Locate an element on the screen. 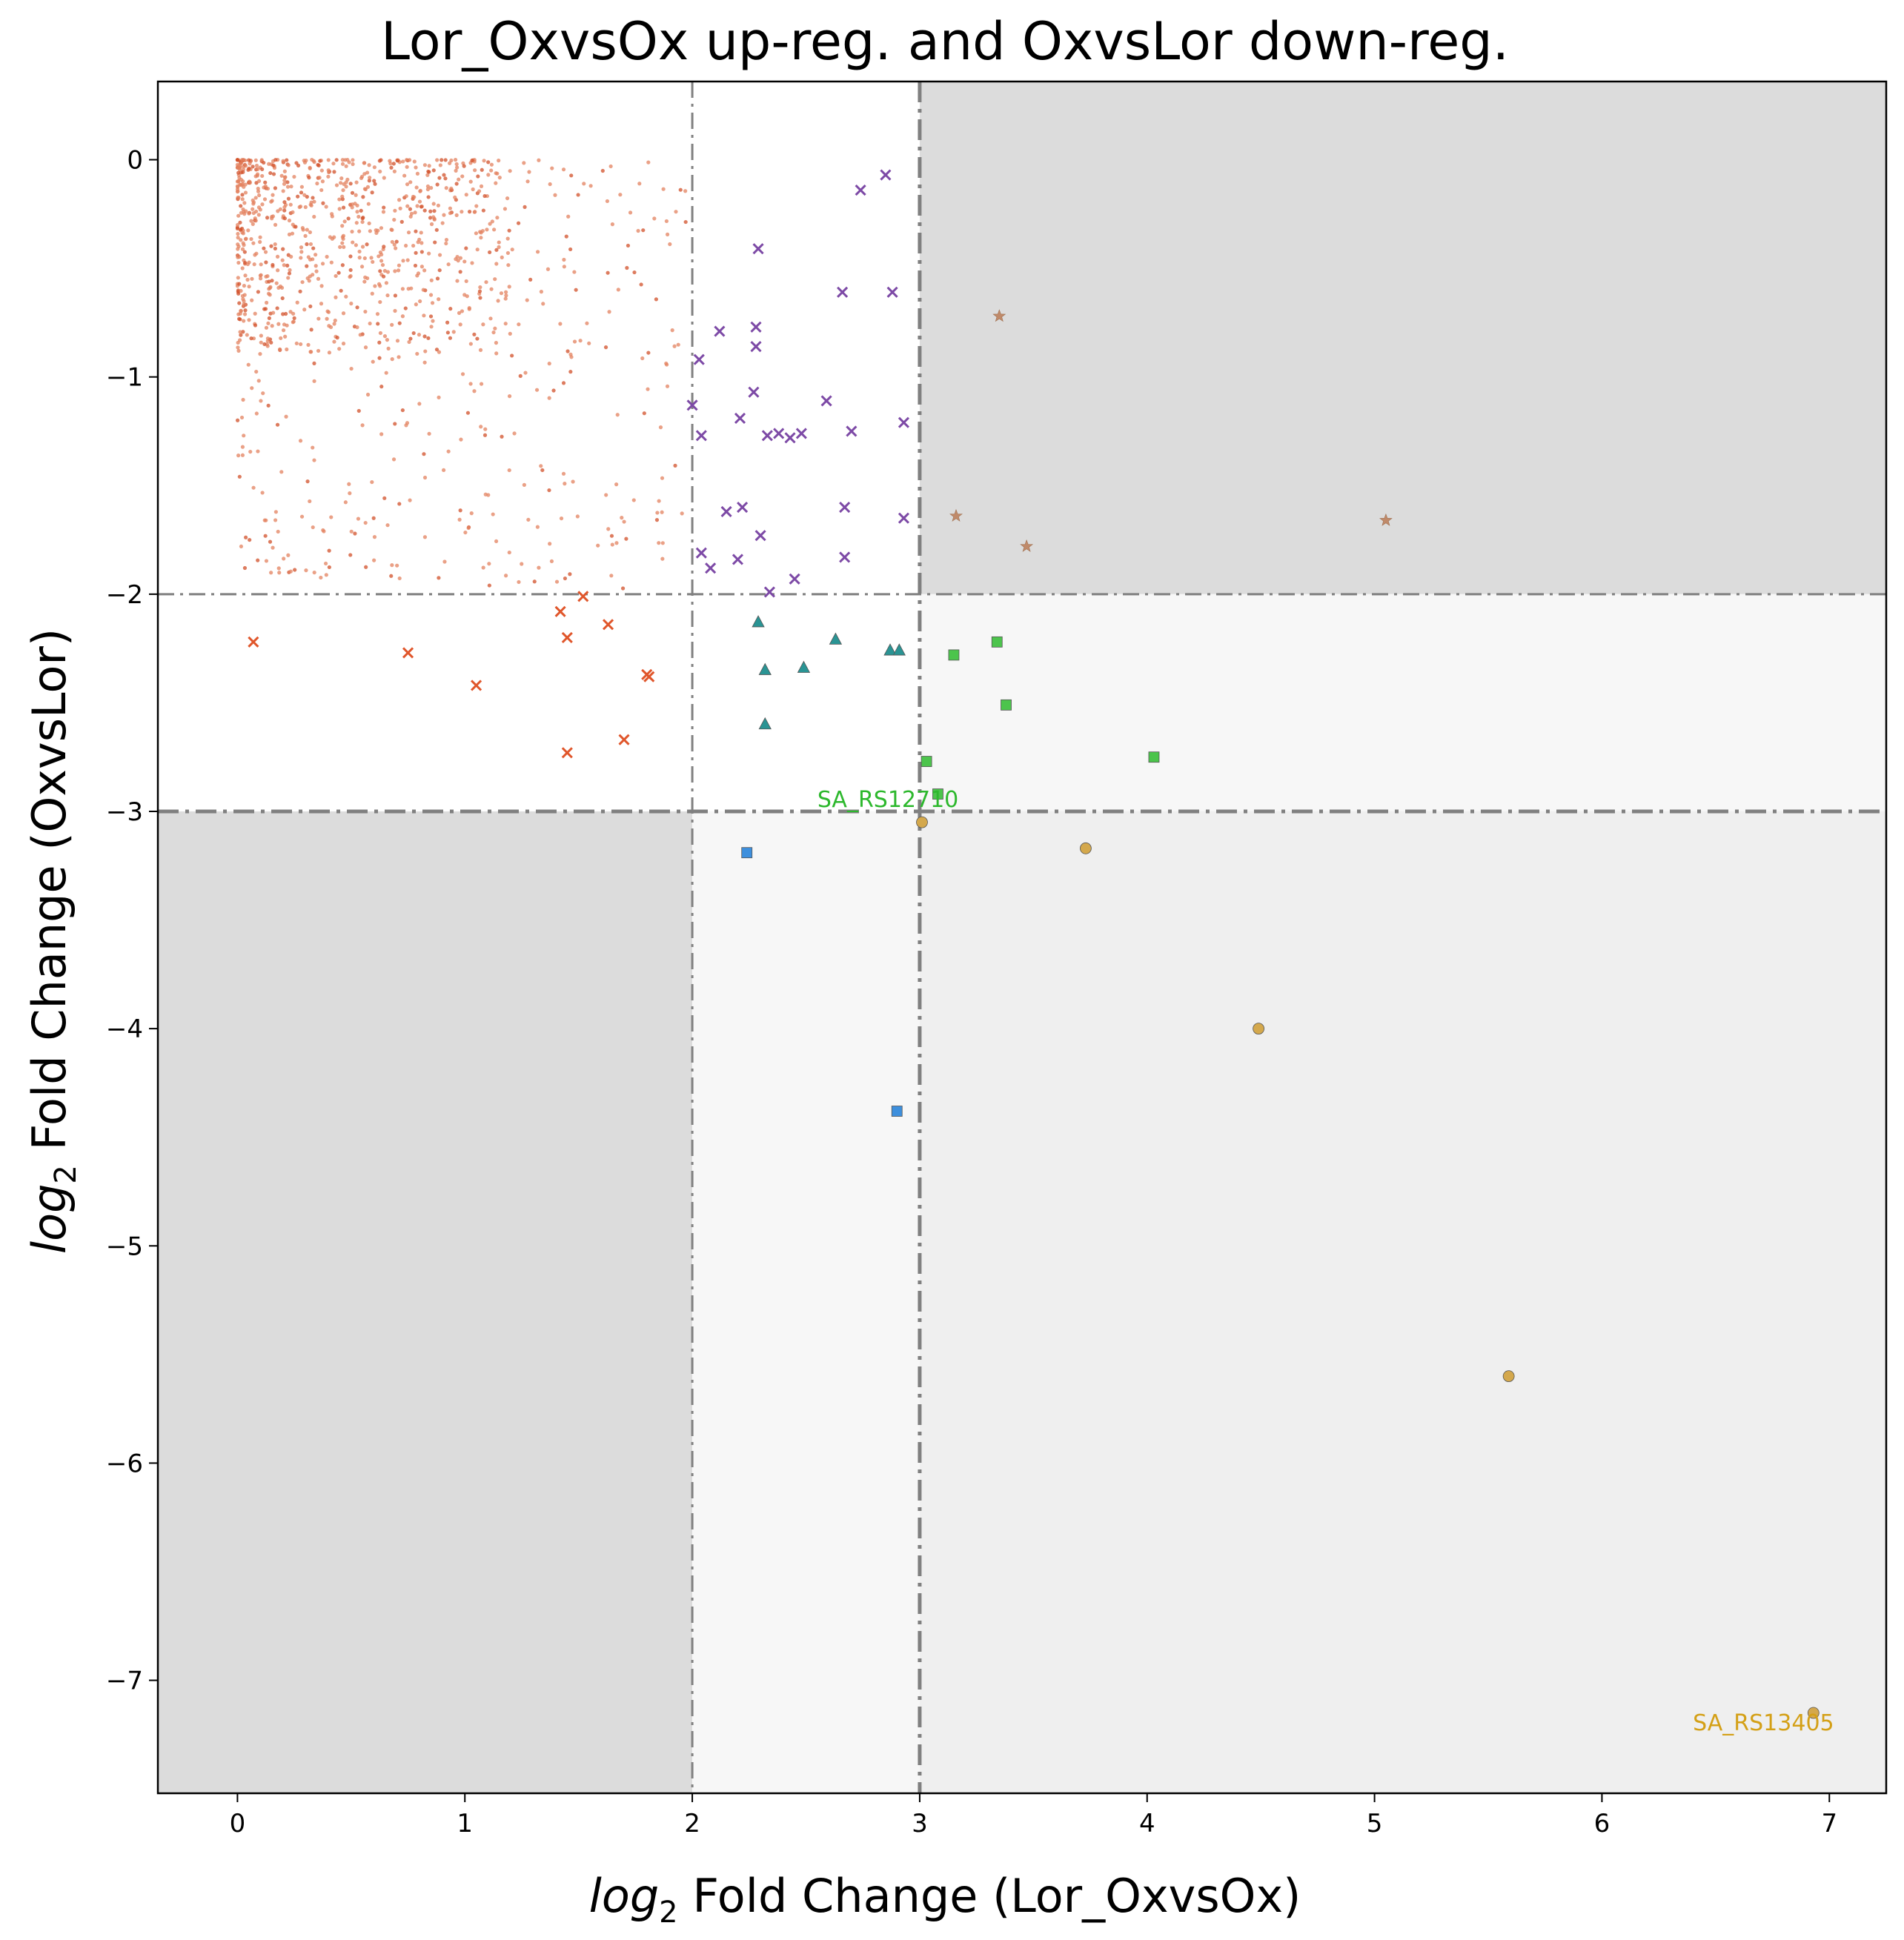 This screenshot has height=1940, width=1904. x-tick-label: 1 is located at coordinates (465, 1824).